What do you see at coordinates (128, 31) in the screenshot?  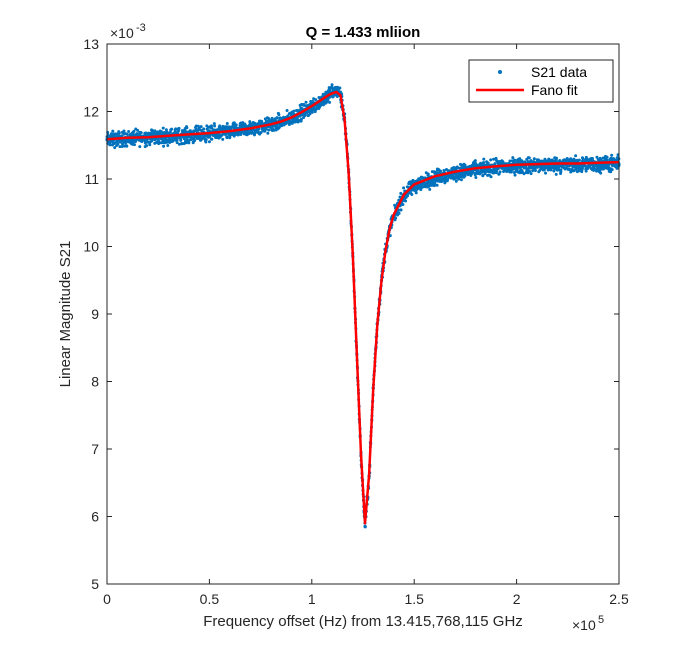 I see `y-multiplier: ×10 -3` at bounding box center [128, 31].